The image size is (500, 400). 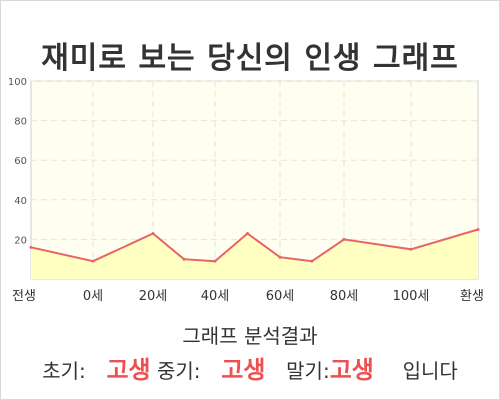 What do you see at coordinates (20, 201) in the screenshot?
I see `y-tick-label: 40` at bounding box center [20, 201].